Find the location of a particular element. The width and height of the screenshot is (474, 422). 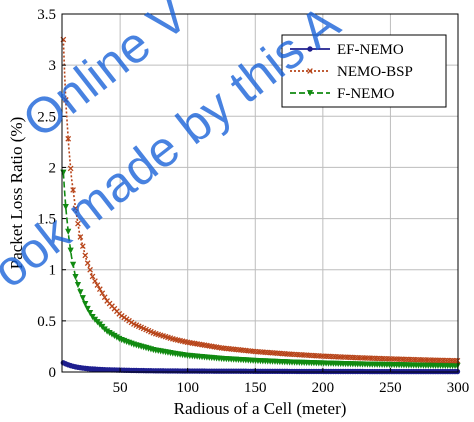

legend-entry-nemo-bsp: NEMO-BSP is located at coordinates (351, 72).